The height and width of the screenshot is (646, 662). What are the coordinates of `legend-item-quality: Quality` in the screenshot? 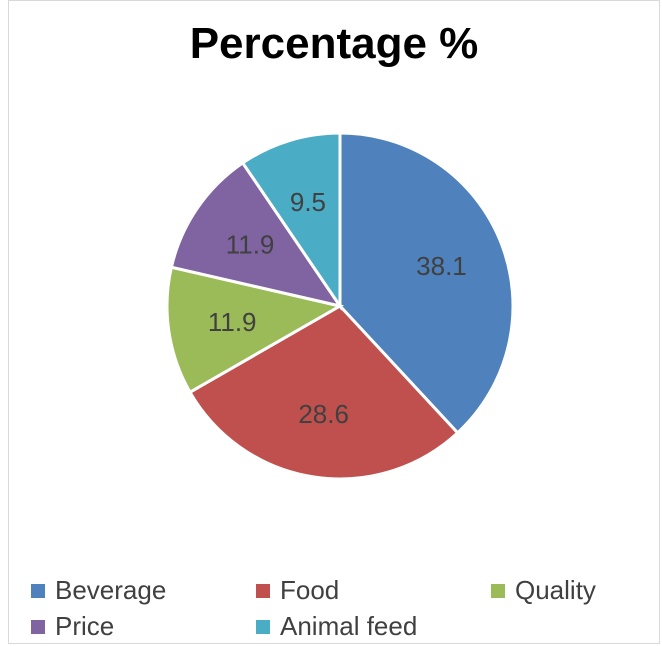 It's located at (543, 590).